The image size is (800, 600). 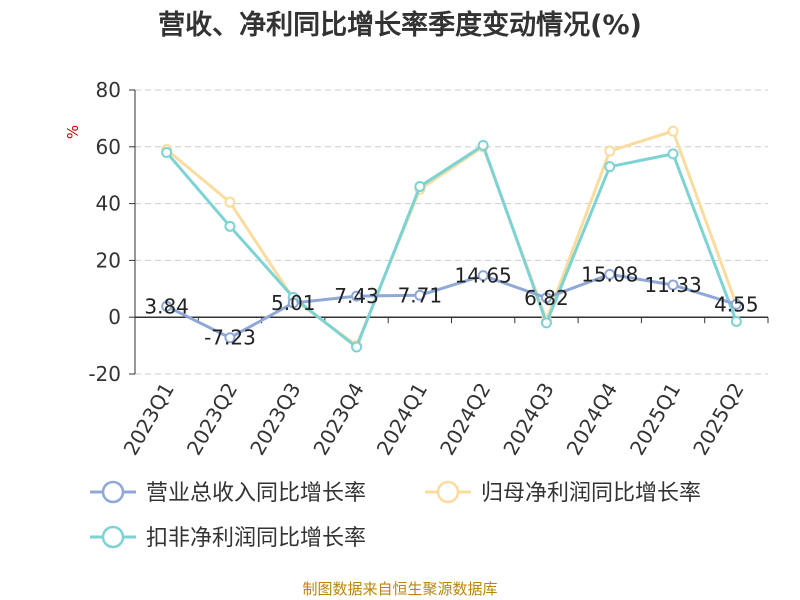 What do you see at coordinates (591, 493) in the screenshot?
I see `legend-label: 归母净利润同比增长率` at bounding box center [591, 493].